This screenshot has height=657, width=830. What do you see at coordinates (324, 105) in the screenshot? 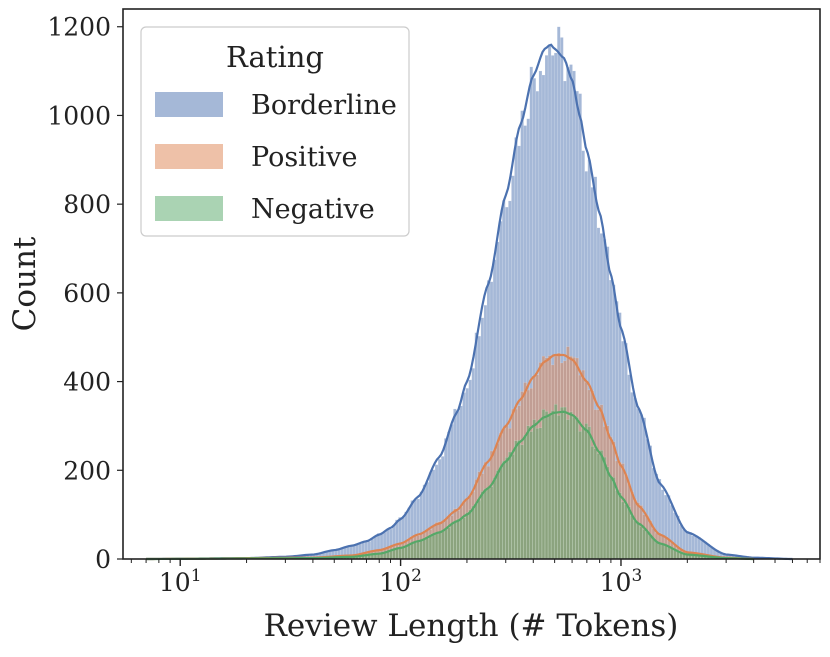
I see `legend-label-borderline: Borderline` at bounding box center [324, 105].